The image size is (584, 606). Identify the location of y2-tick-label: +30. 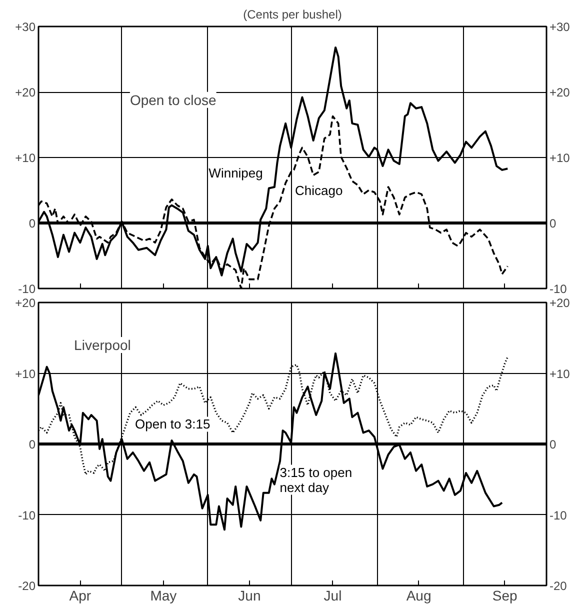
(560, 27).